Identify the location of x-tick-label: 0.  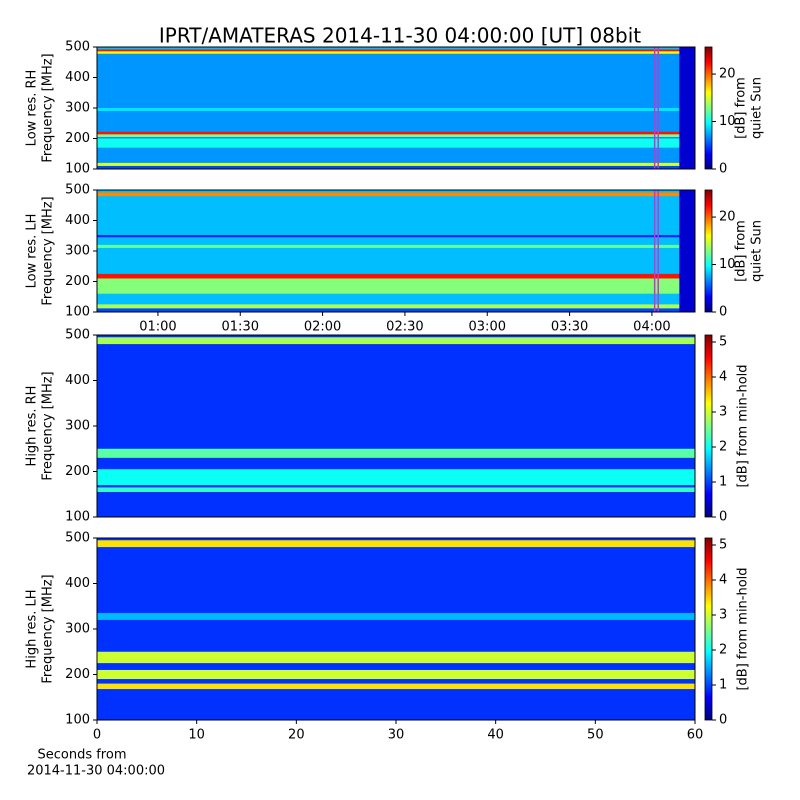
(97, 735).